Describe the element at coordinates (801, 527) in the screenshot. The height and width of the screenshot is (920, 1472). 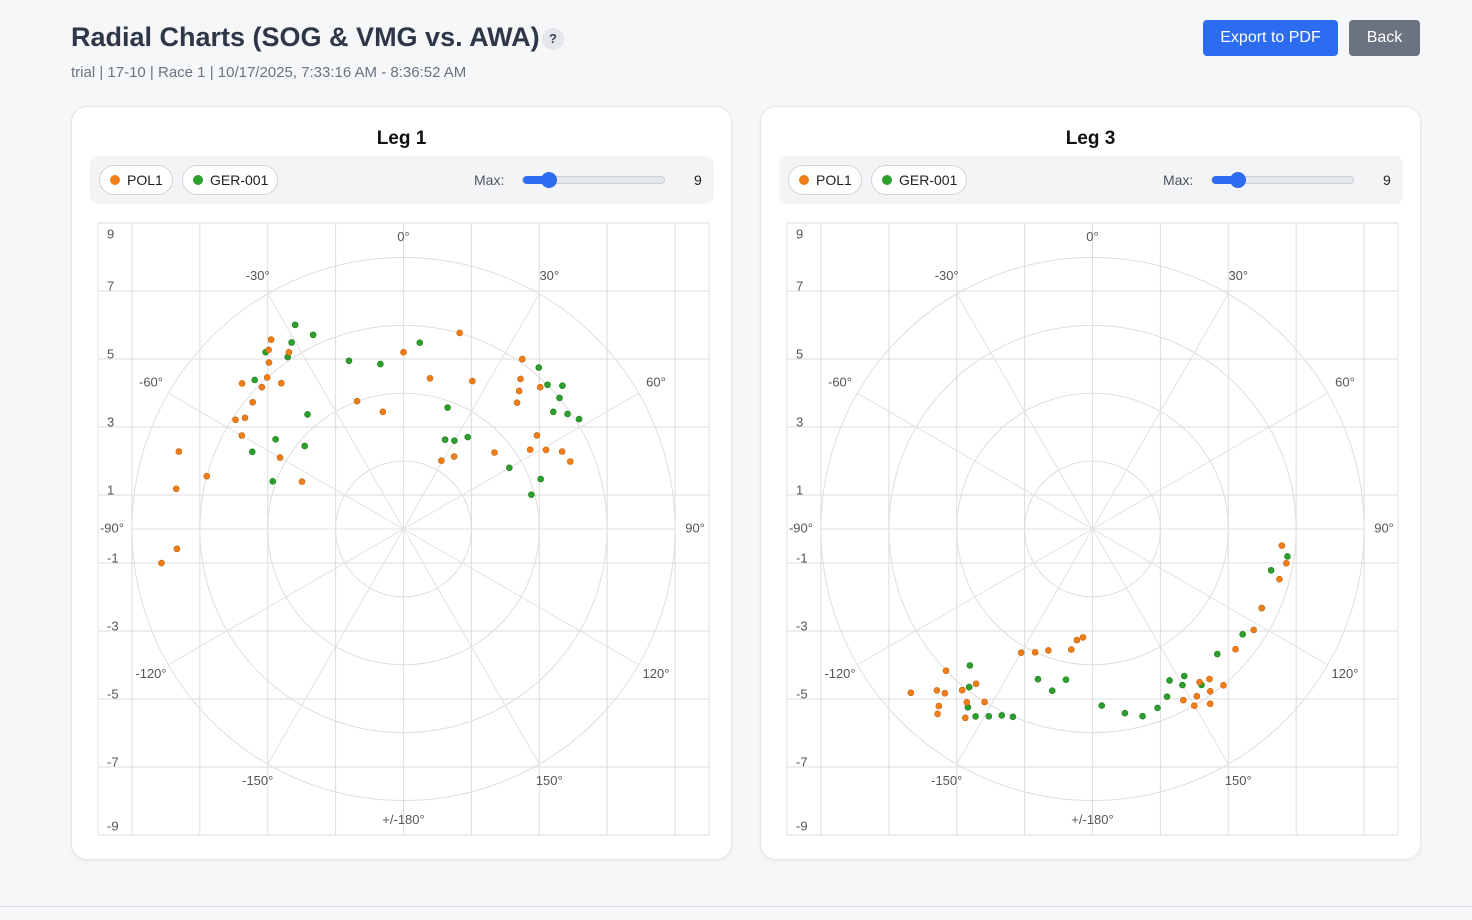
I see `angle-label: -90°` at that location.